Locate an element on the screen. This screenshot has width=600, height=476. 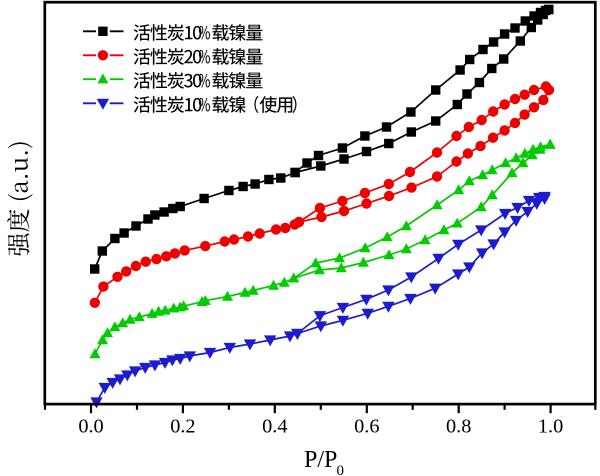
svg-text: 0.2 is located at coordinates (182, 426).